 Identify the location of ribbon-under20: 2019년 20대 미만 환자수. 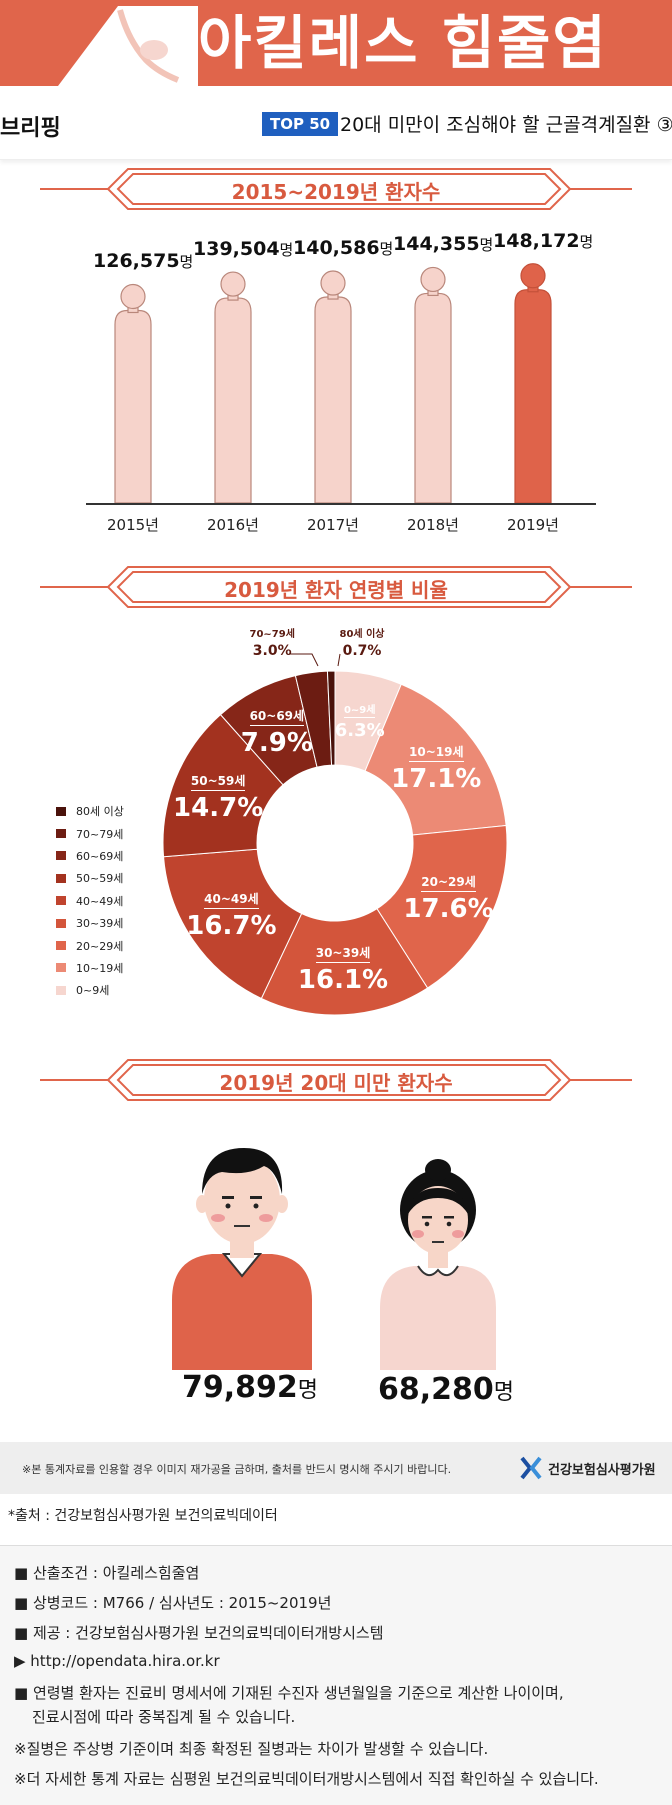
(336, 1080).